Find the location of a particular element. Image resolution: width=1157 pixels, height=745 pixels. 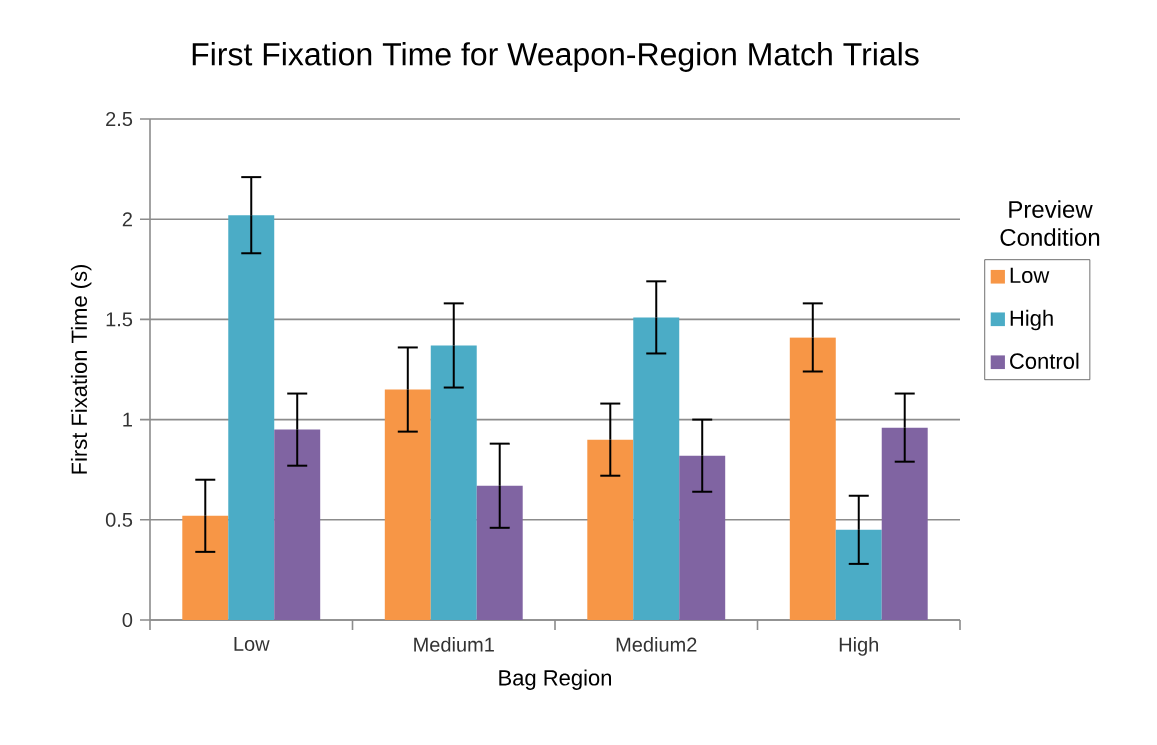

x-tick-label: Low is located at coordinates (252, 644).